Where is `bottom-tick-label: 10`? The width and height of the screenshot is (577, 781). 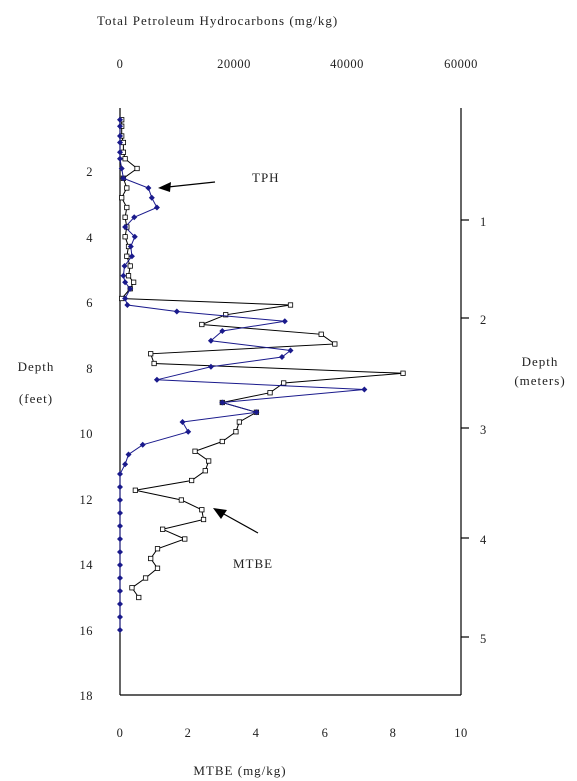 bottom-tick-label: 10 is located at coordinates (461, 733).